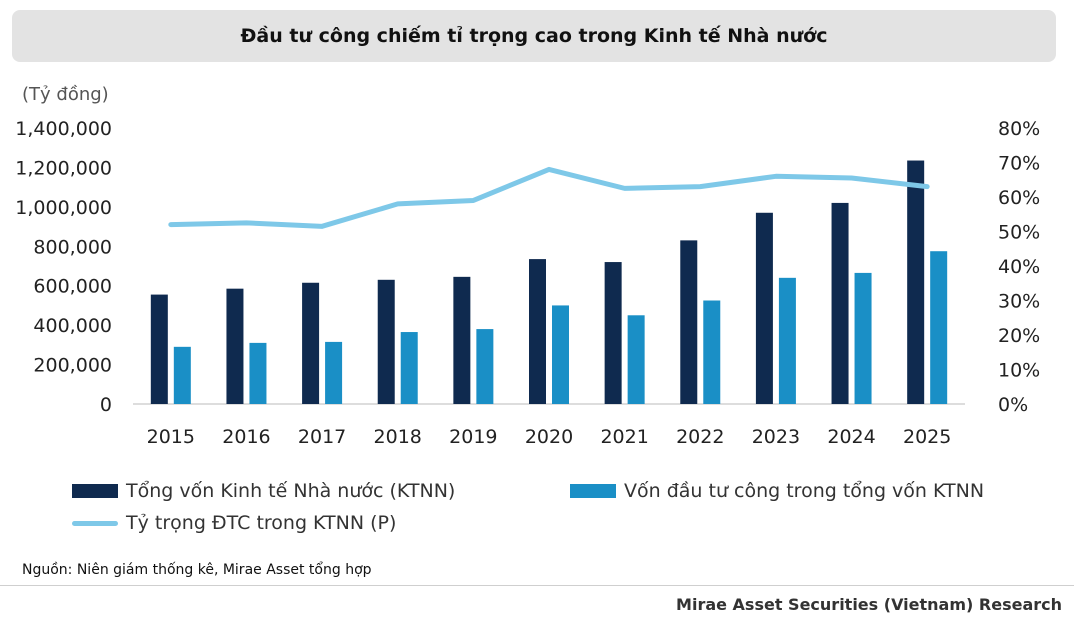  I want to click on y-left-tick-label: 400,000, so click(72, 326).